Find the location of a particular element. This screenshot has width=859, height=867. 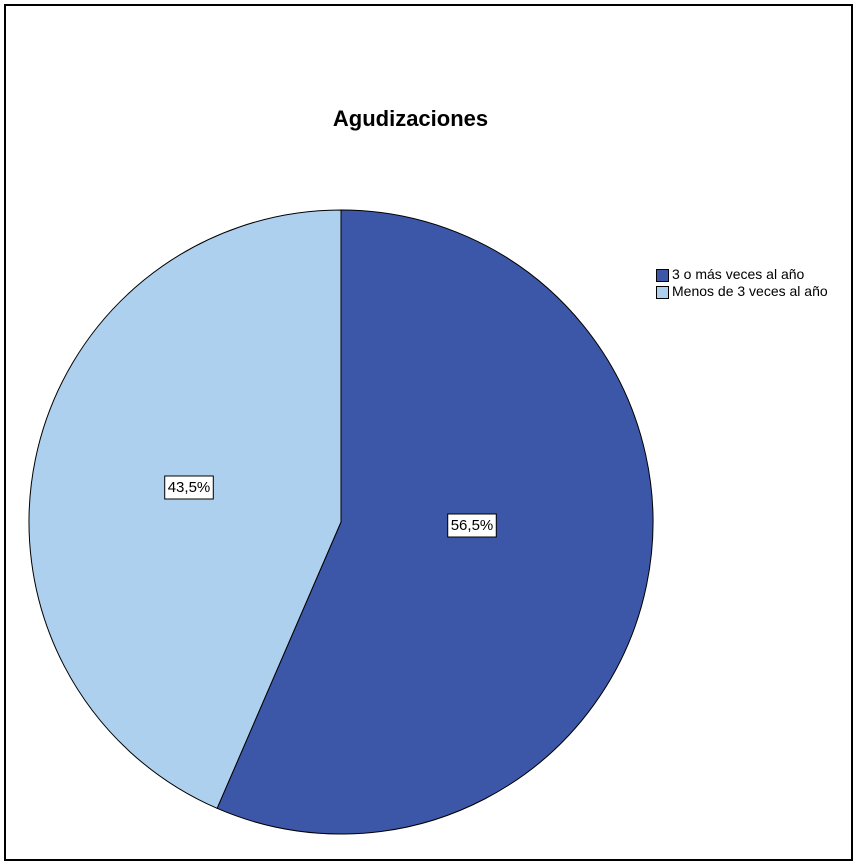

data-label-0: 56,5% is located at coordinates (472, 525).